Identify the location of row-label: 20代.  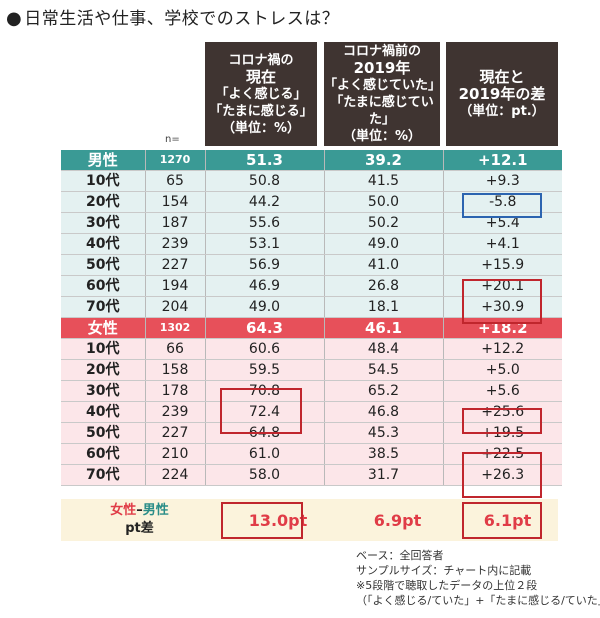
(103, 370).